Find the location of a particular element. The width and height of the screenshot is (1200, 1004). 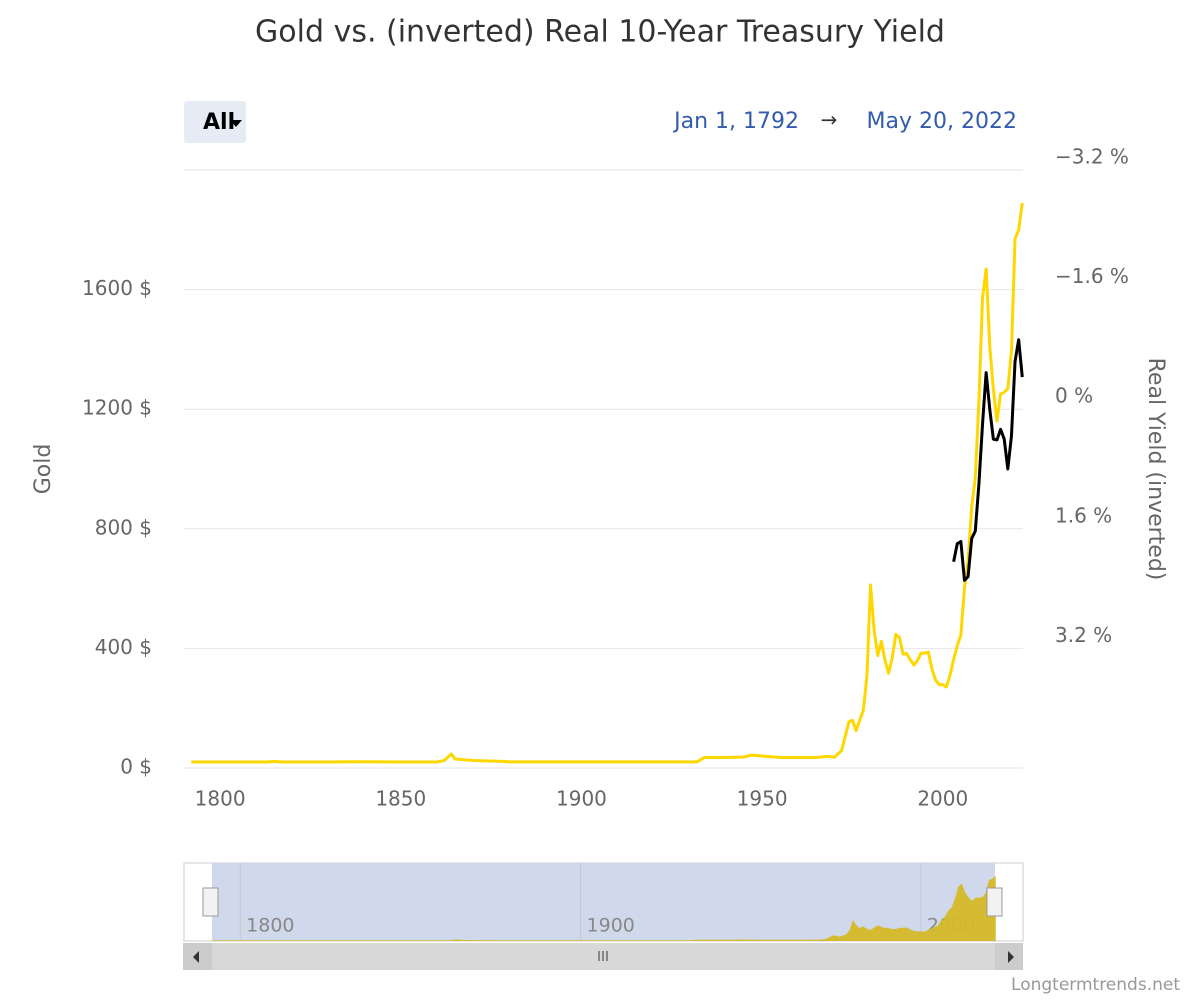

navigator-handle-right is located at coordinates (994, 902).